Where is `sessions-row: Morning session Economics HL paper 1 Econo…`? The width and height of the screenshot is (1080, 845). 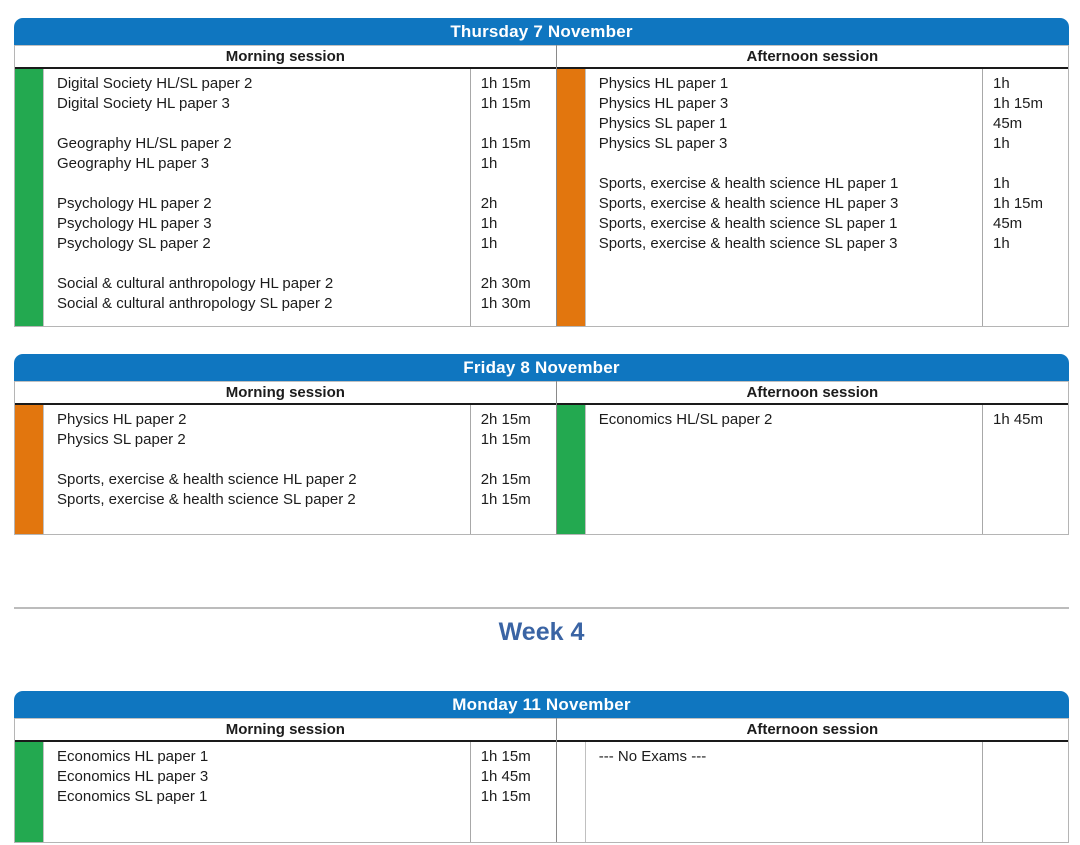
sessions-row: Morning session Economics HL paper 1 Econo… is located at coordinates (541, 780).